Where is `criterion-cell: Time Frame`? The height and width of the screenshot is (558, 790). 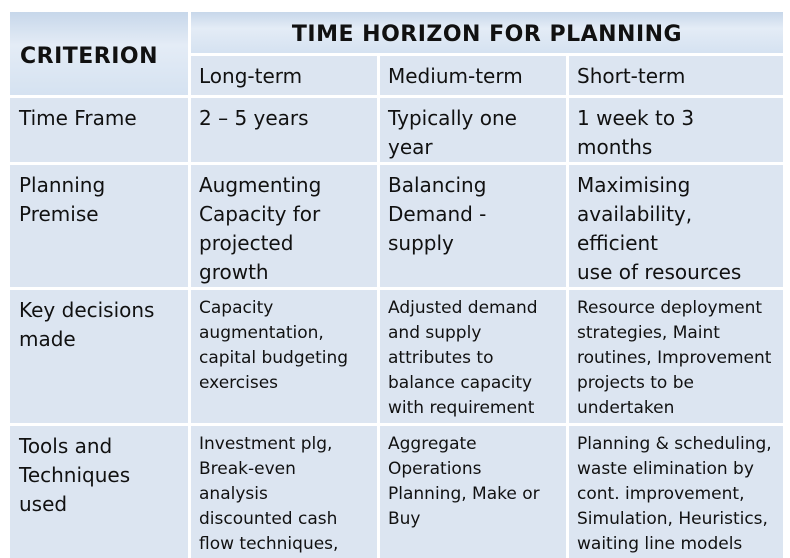
criterion-cell: Time Frame is located at coordinates (100, 131).